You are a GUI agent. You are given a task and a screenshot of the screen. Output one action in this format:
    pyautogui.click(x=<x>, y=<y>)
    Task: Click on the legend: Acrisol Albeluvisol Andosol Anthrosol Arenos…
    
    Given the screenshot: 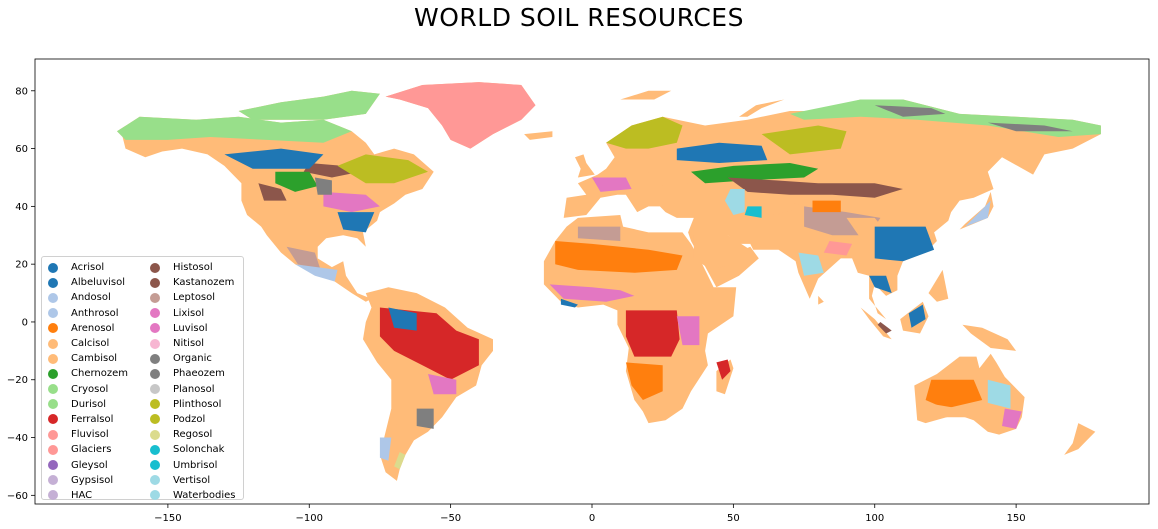 What is the action you would take?
    pyautogui.click(x=142, y=379)
    